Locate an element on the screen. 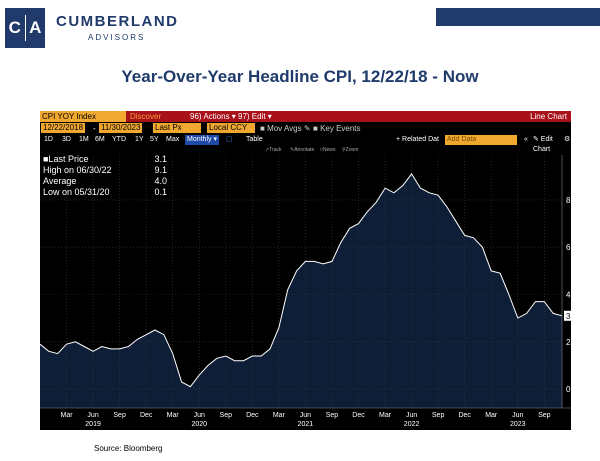 This screenshot has height=461, width=600. currency-select: Local CCY is located at coordinates (231, 128).